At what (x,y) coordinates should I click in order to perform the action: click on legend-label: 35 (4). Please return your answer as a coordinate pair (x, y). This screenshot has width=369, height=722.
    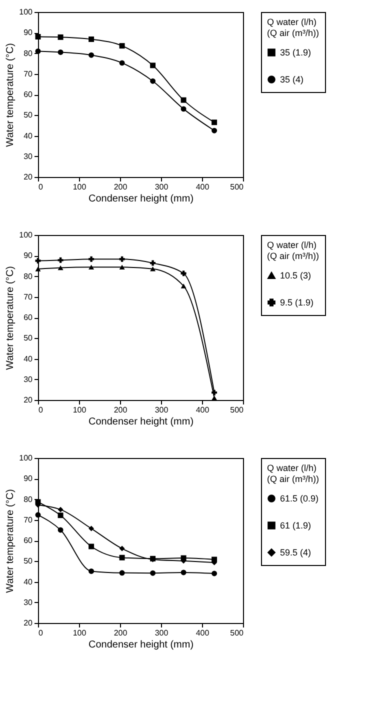
    Looking at the image, I should click on (292, 79).